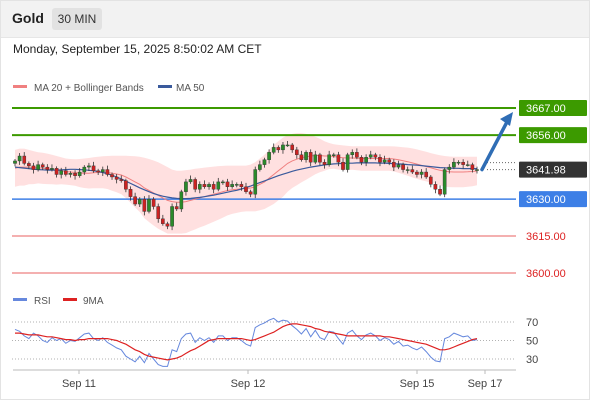 The image size is (590, 400). I want to click on ma50-legend-swatch, so click(165, 86).